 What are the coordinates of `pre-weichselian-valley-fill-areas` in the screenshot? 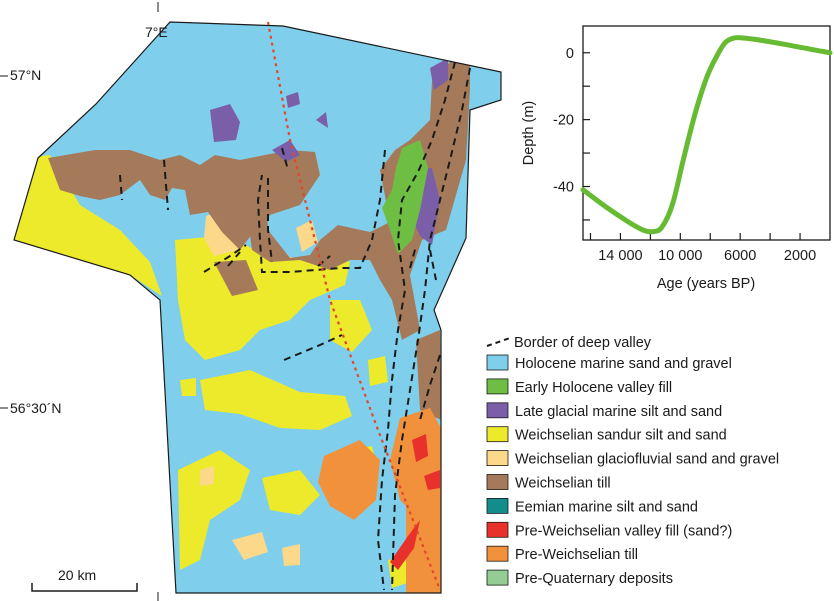 It's located at (415, 502).